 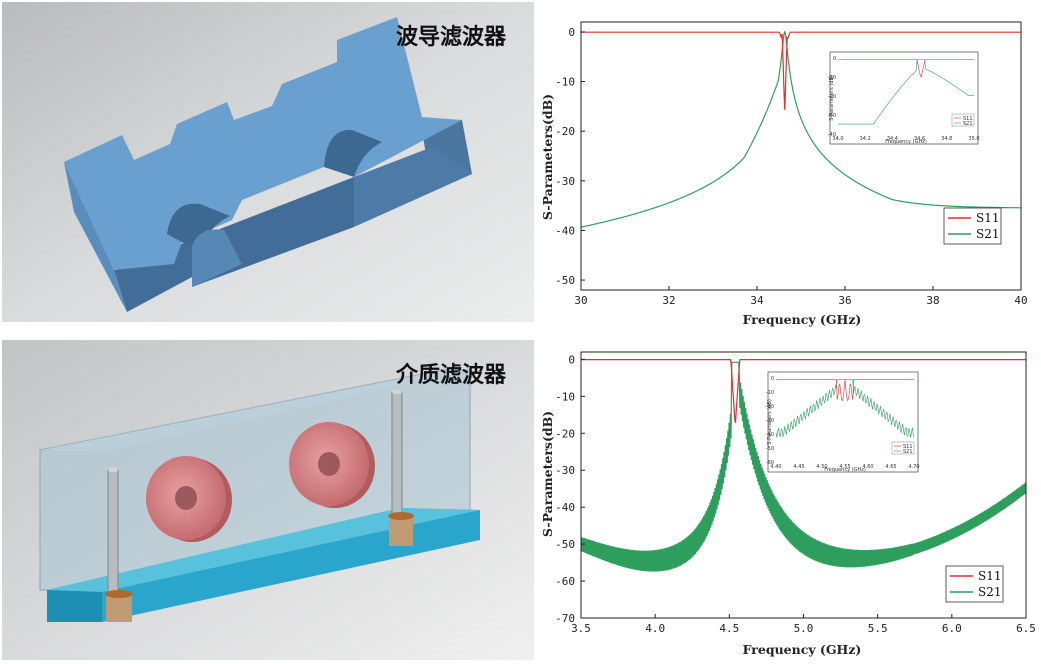 What do you see at coordinates (890, 467) in the screenshot?
I see `inset-x-tick-label: 4.65` at bounding box center [890, 467].